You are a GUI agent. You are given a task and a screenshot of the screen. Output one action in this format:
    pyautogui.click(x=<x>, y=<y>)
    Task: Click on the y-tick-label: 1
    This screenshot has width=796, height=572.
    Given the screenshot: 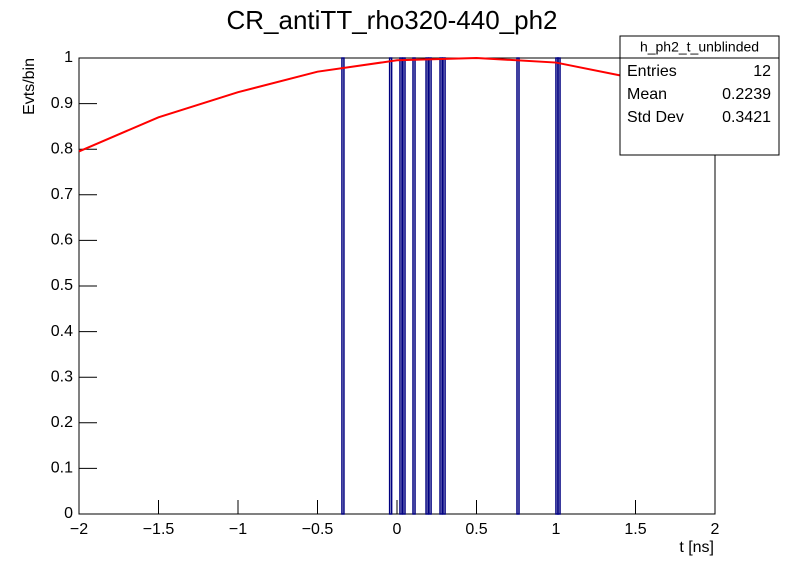 What is the action you would take?
    pyautogui.click(x=68, y=57)
    